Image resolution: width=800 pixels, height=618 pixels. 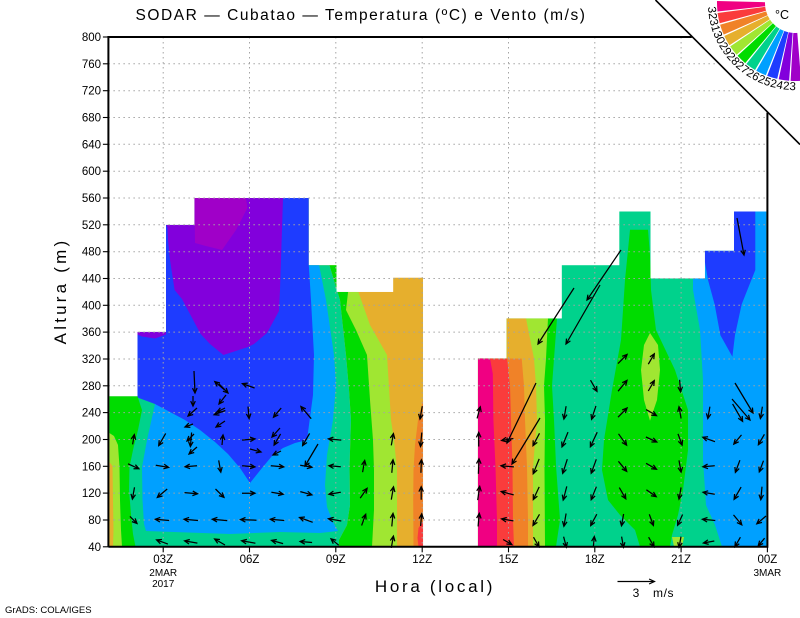 I want to click on svg-text: 18Z, so click(x=595, y=560).